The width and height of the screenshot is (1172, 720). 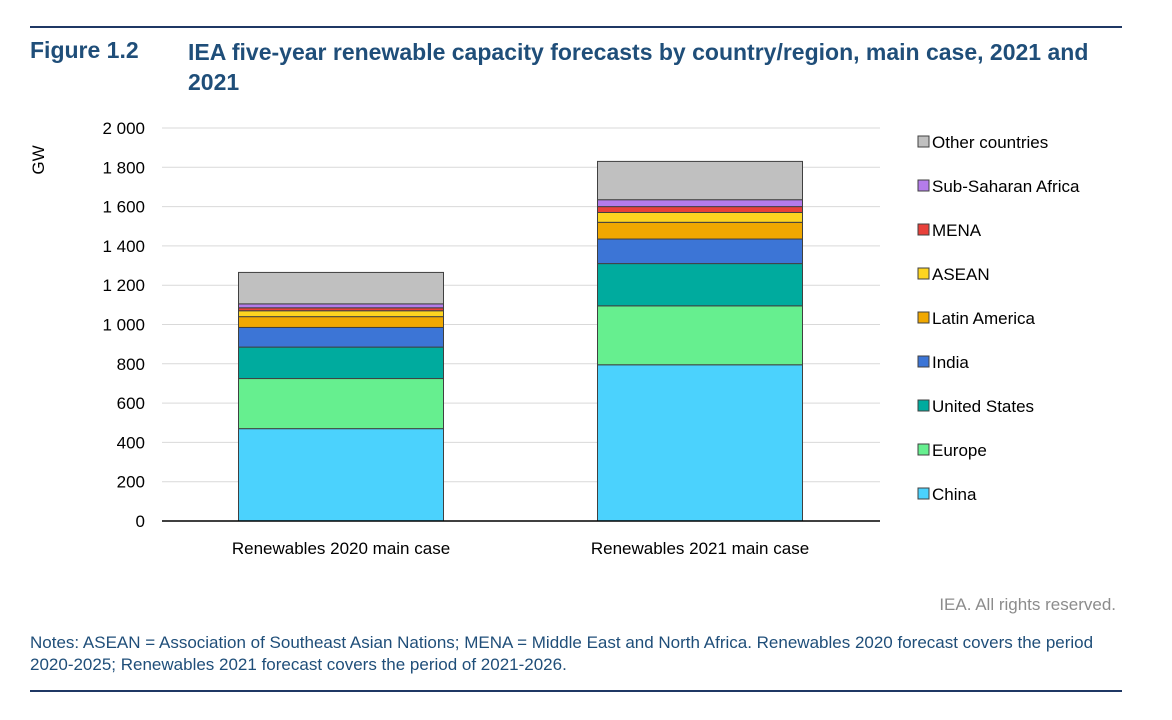 What do you see at coordinates (1027, 604) in the screenshot?
I see `copyright-credit: IEA. All rights reserved.` at bounding box center [1027, 604].